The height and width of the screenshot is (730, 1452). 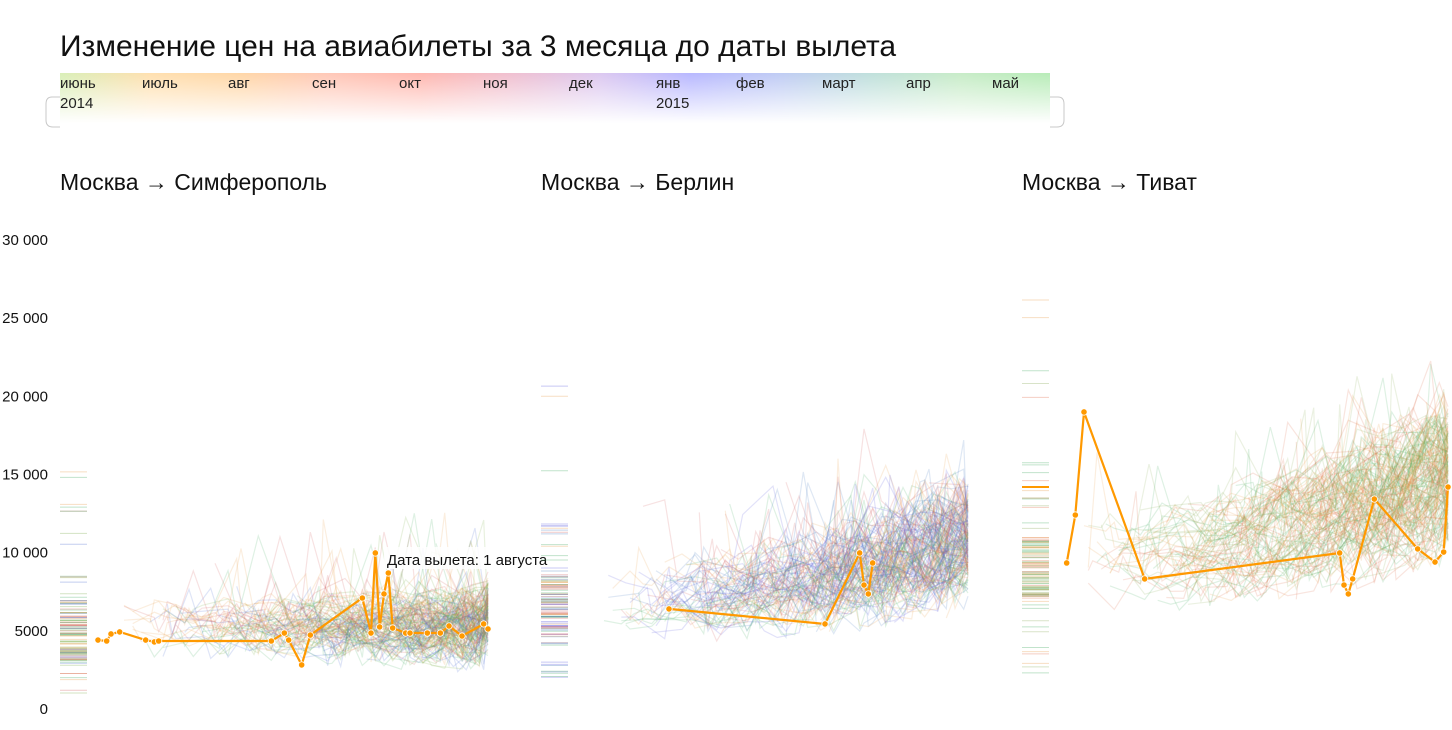 What do you see at coordinates (410, 83) in the screenshot?
I see `month-label: окт` at bounding box center [410, 83].